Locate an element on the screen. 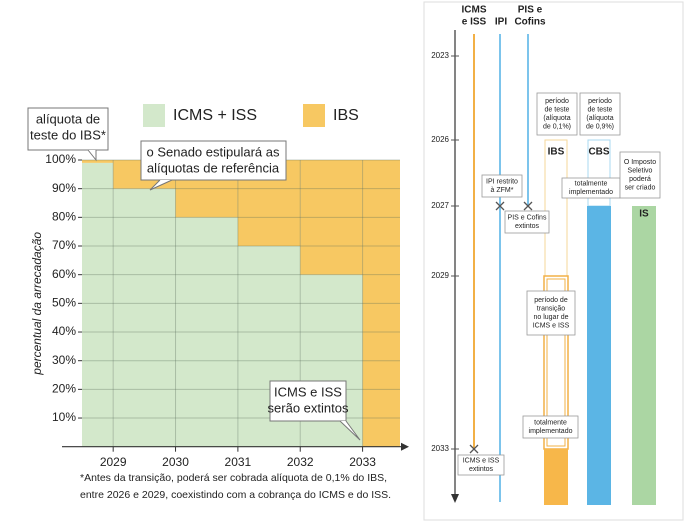 The width and height of the screenshot is (685, 523). is-bar is located at coordinates (644, 355).